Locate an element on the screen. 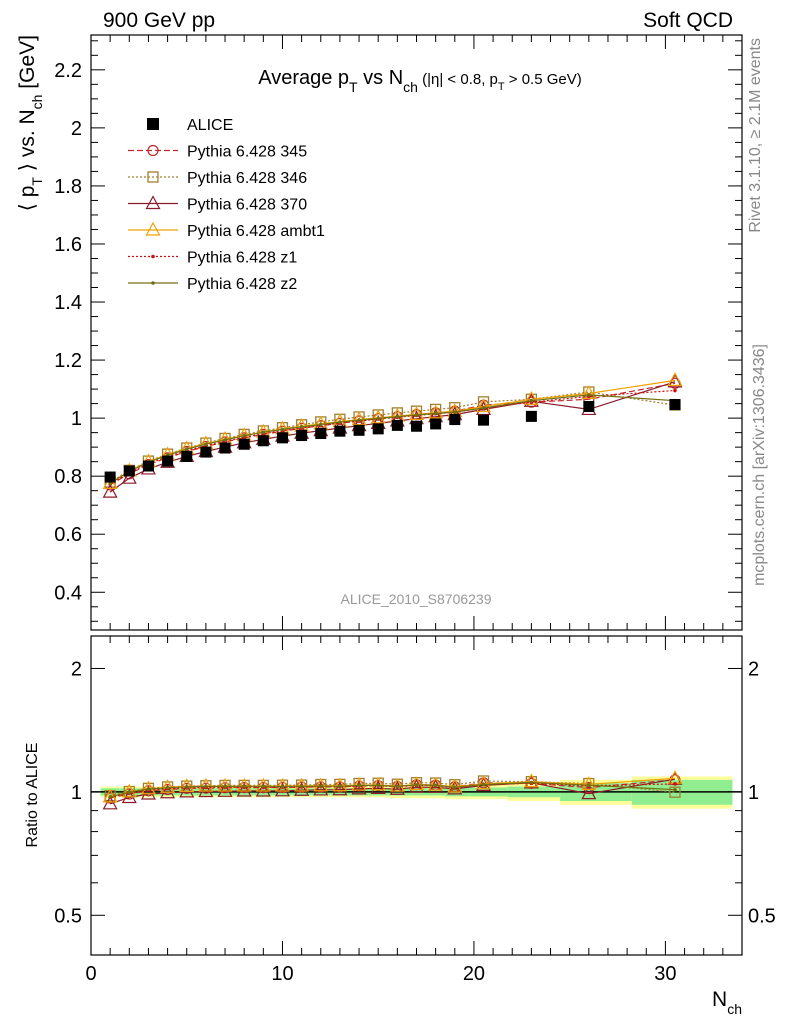  y-tick-label: 1.8 is located at coordinates (68, 187).